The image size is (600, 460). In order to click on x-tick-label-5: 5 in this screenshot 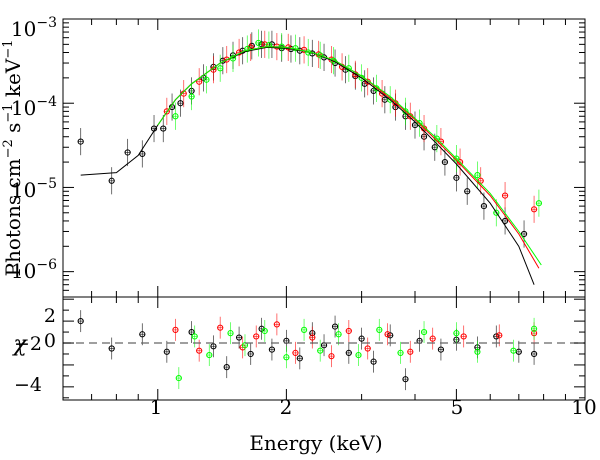, I will do `click(457, 407)`.